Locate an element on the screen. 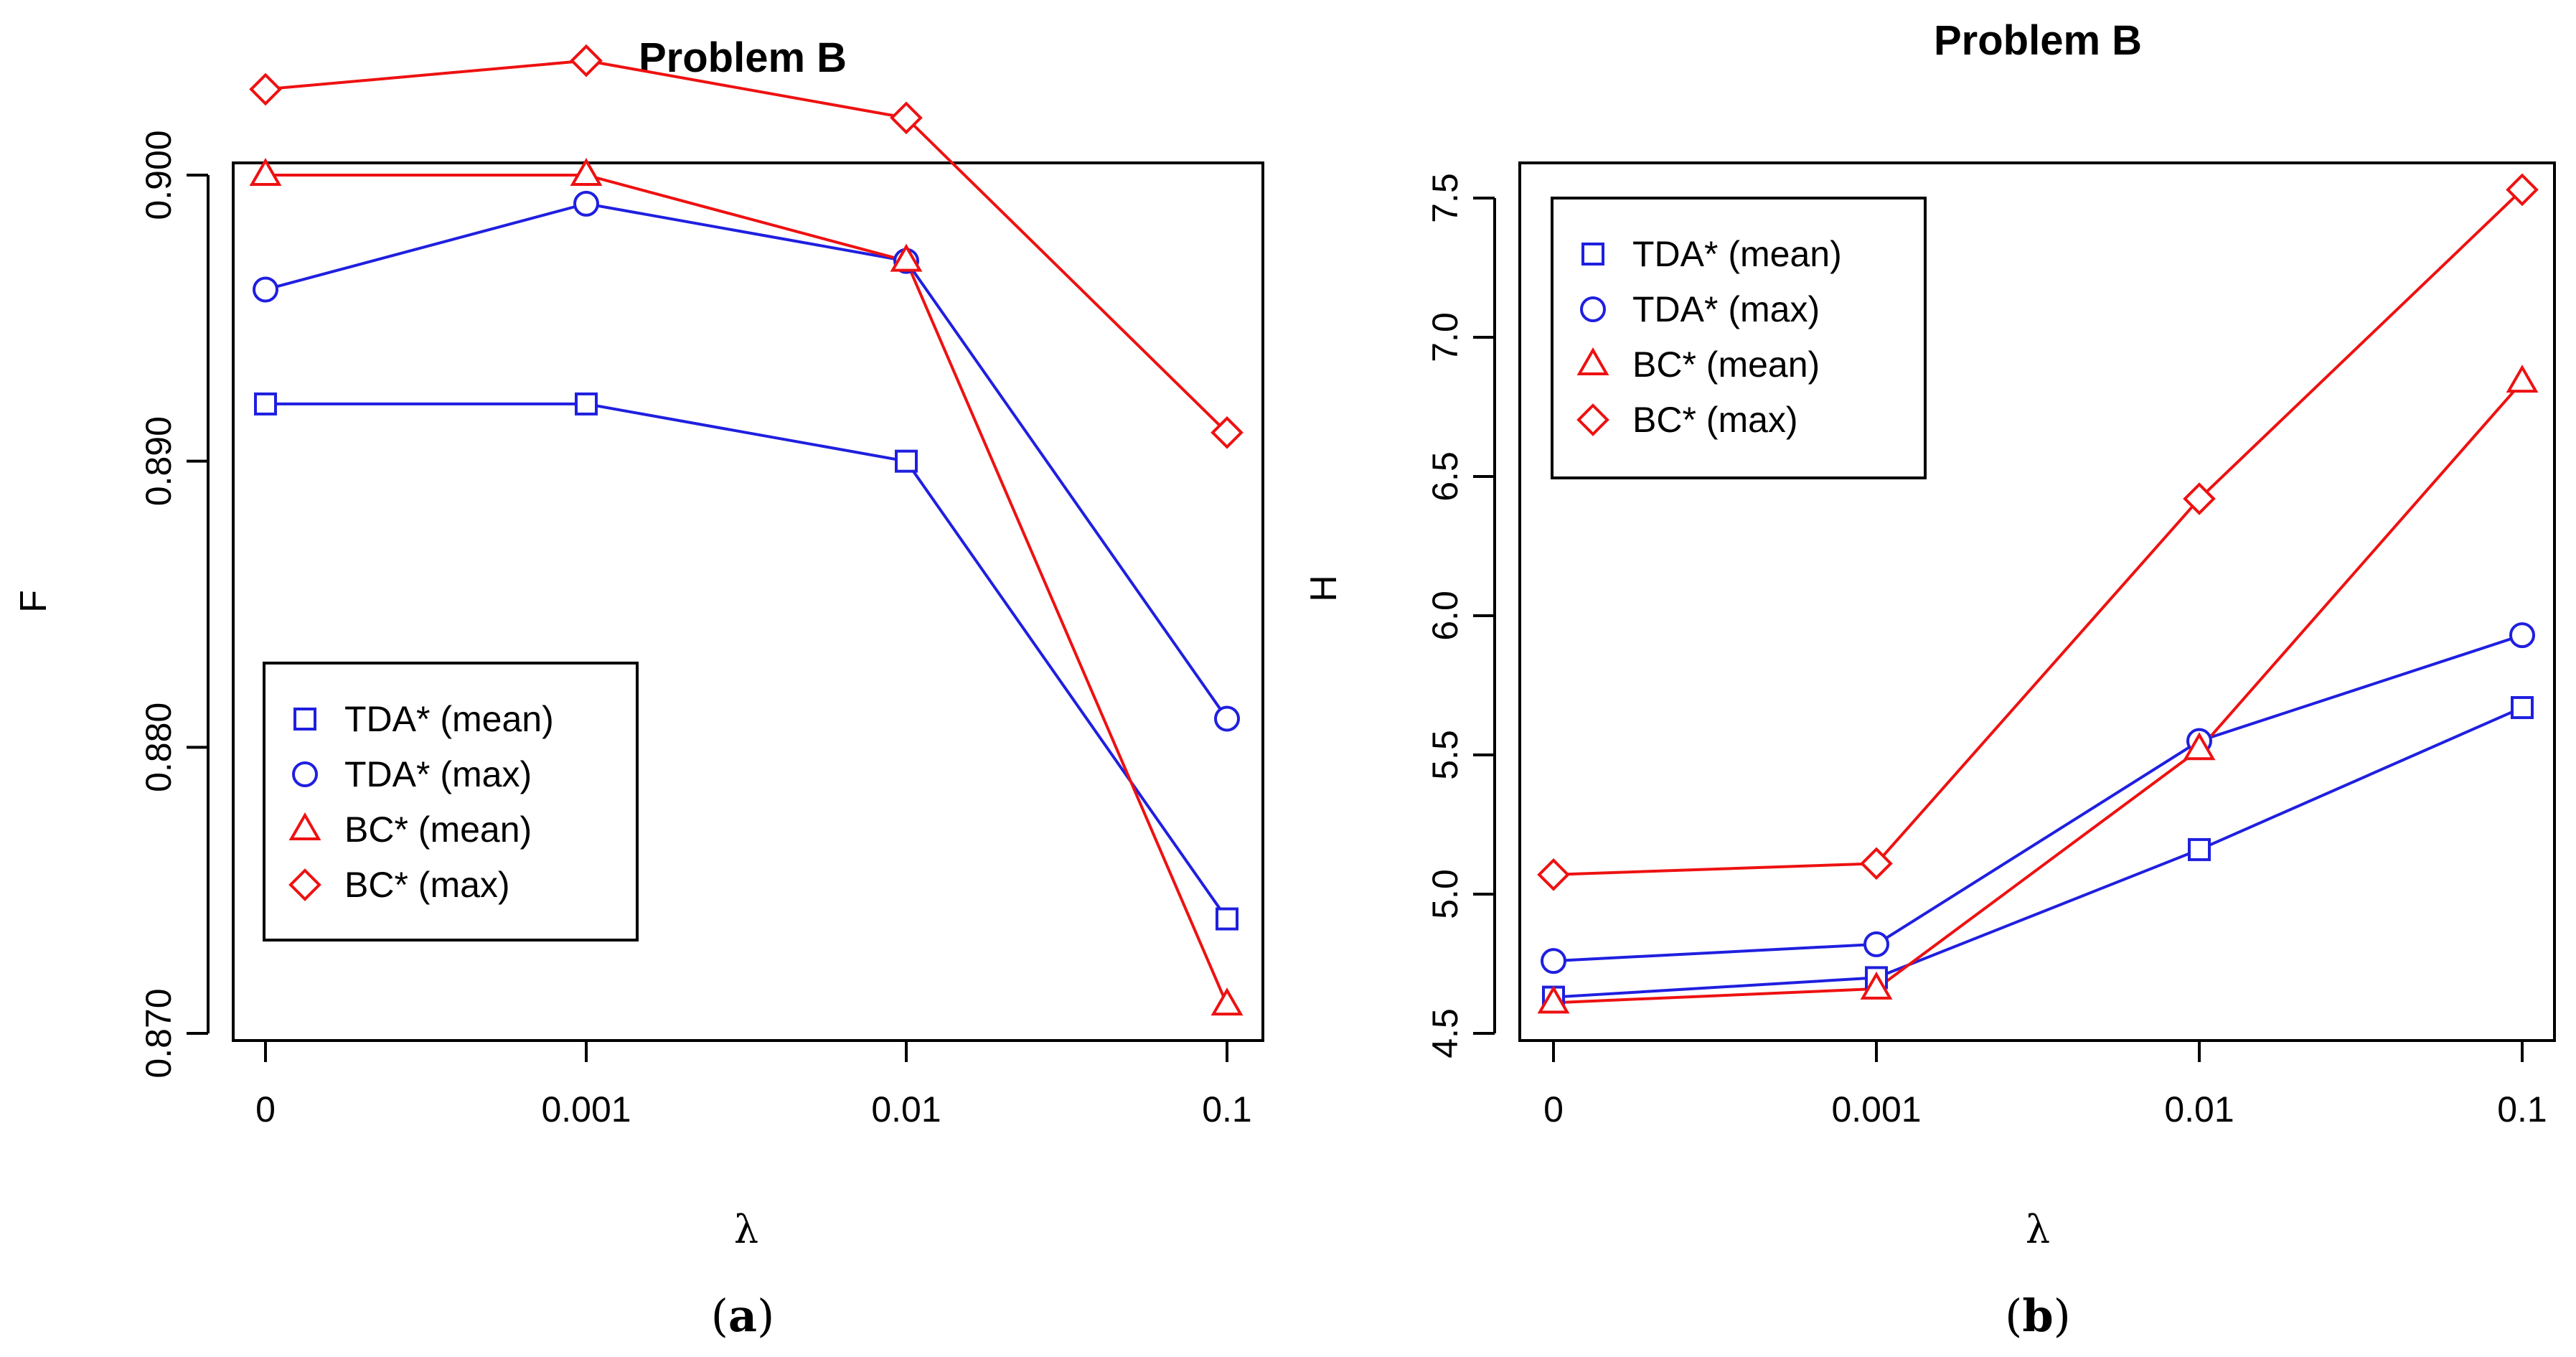 Image resolution: width=2576 pixels, height=1357 pixels. chart-b-y-label: H is located at coordinates (1324, 588).